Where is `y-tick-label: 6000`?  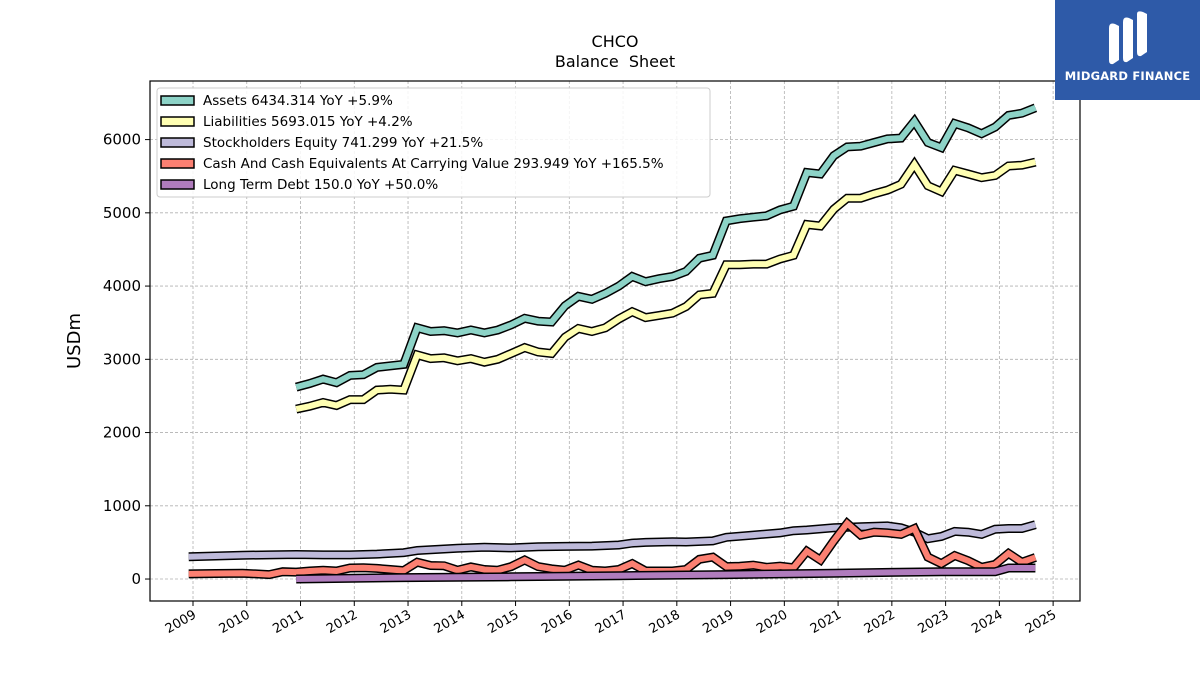 y-tick-label: 6000 is located at coordinates (122, 140).